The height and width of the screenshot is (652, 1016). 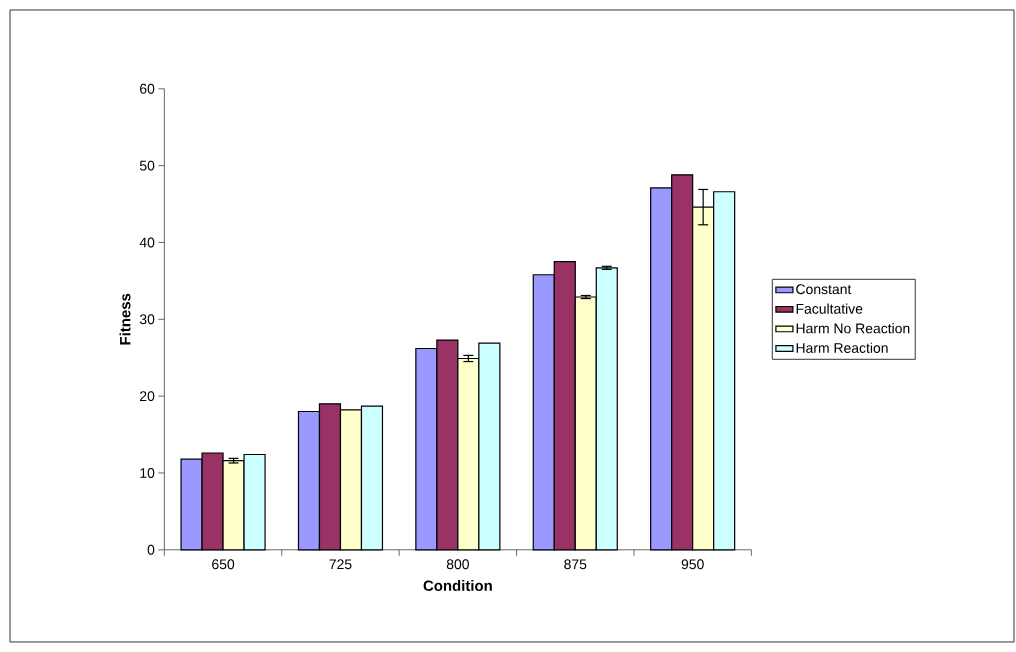 I want to click on y-tick-label: 40, so click(x=147, y=242).